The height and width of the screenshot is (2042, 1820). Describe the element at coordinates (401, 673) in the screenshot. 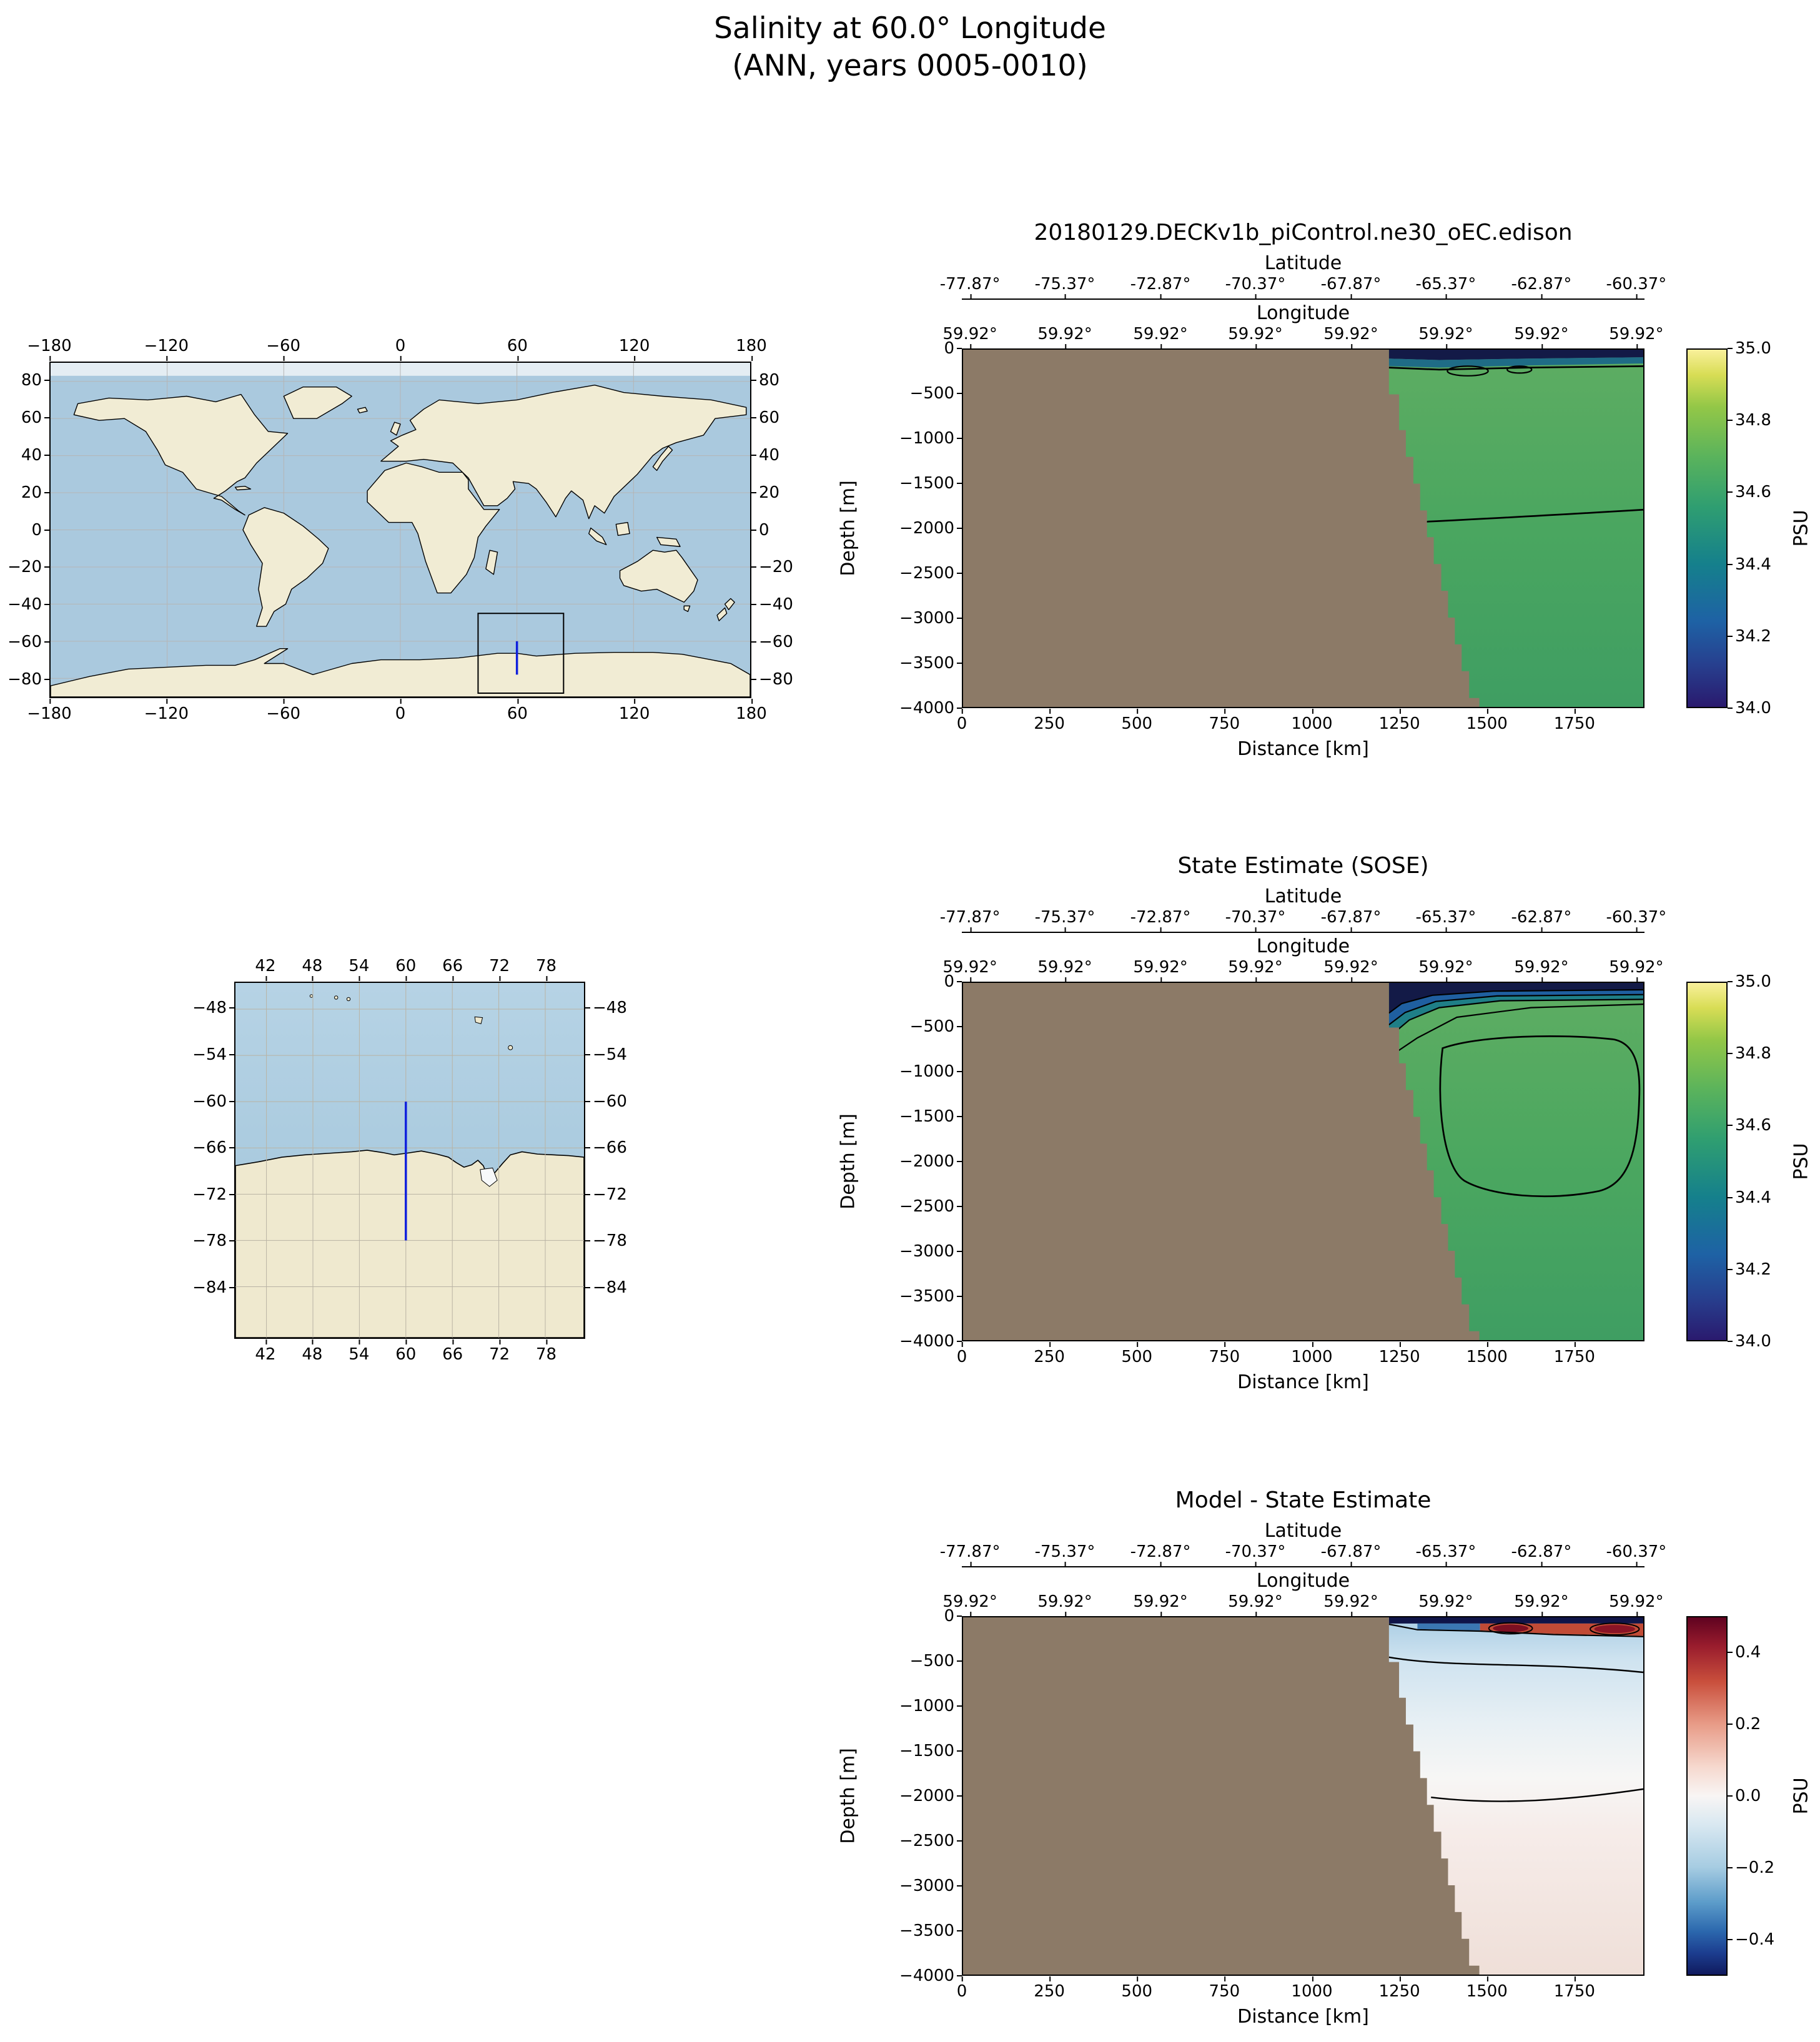

I see `antarctica` at that location.